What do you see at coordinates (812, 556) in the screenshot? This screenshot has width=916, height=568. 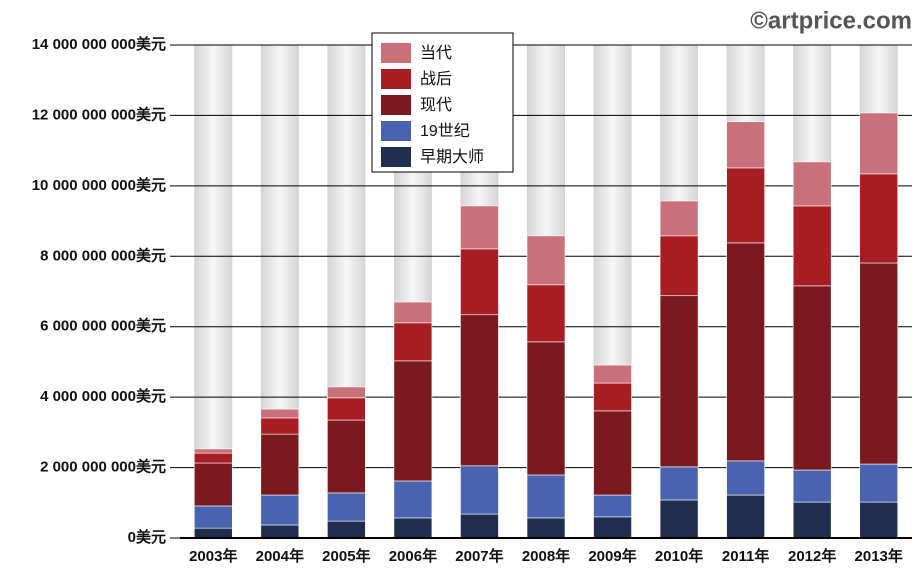 I see `x-tick-label: 2012年` at bounding box center [812, 556].